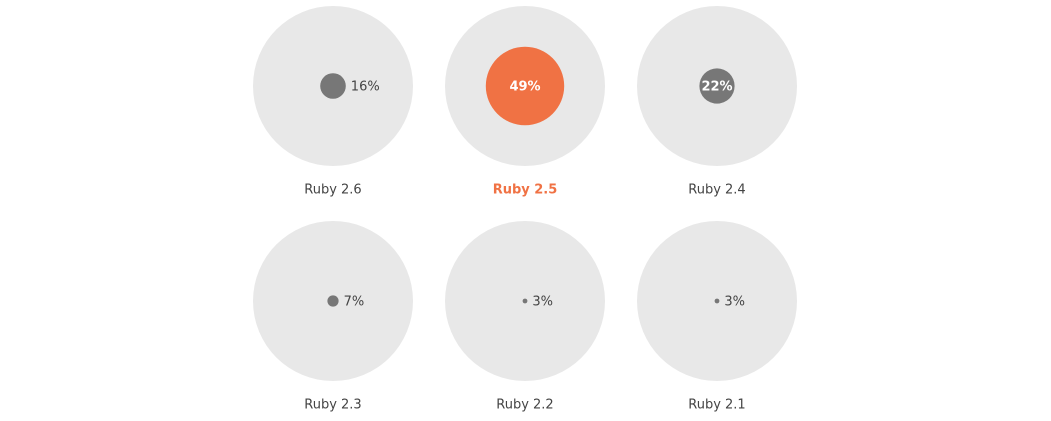 The image size is (1051, 421). What do you see at coordinates (354, 302) in the screenshot?
I see `value-label: 7%` at bounding box center [354, 302].